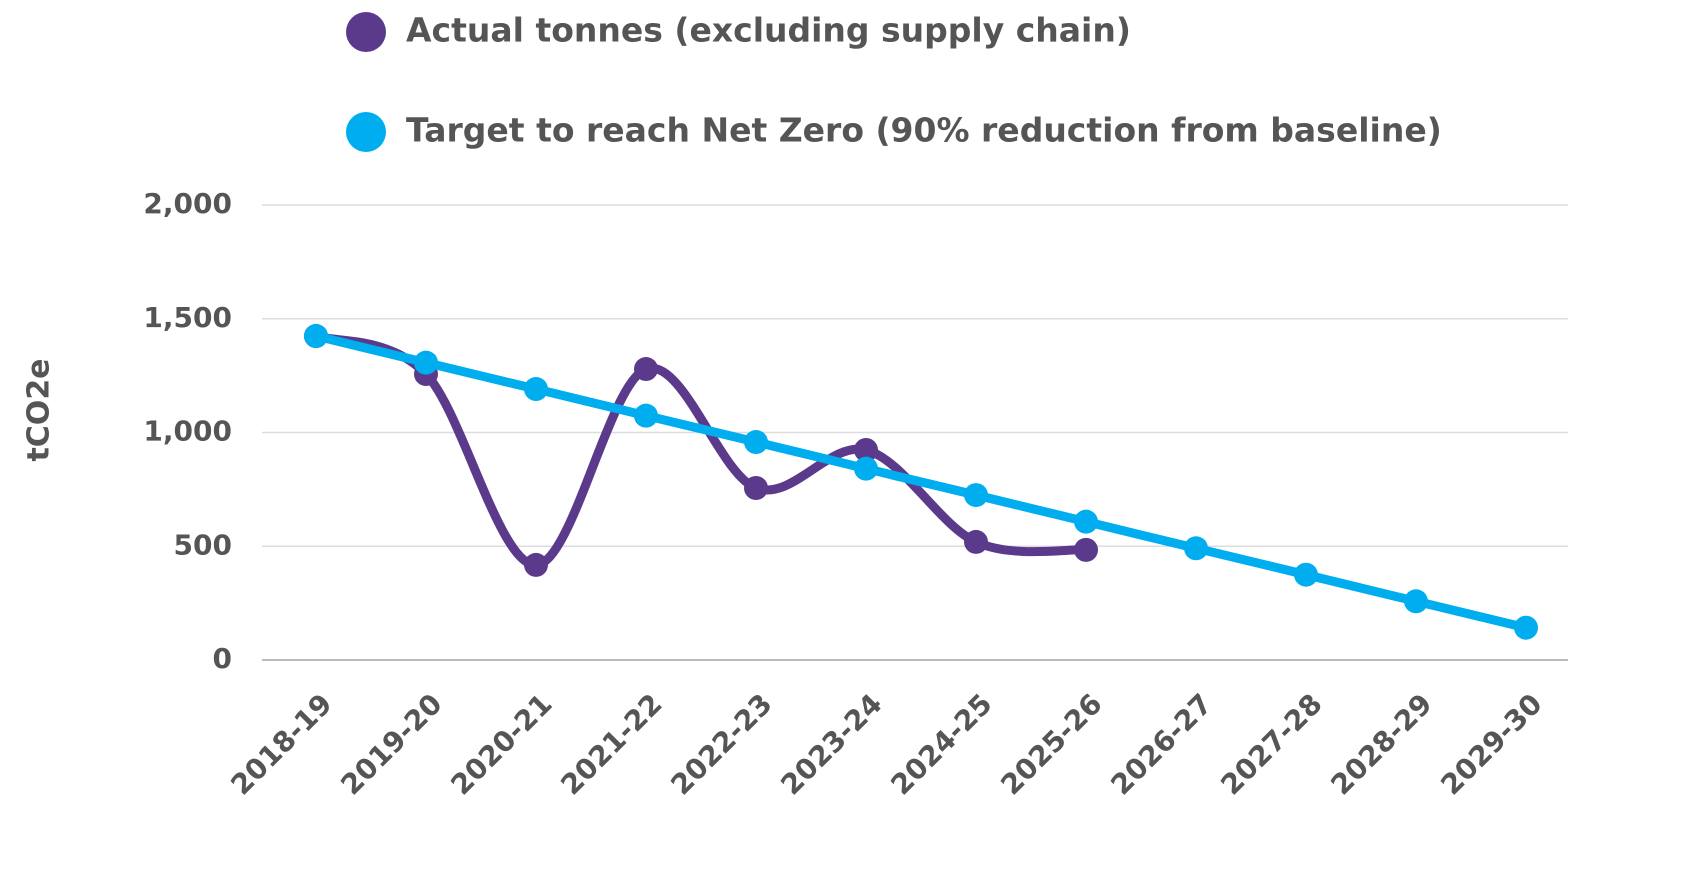  What do you see at coordinates (222, 658) in the screenshot?
I see `y-tick-label: 0` at bounding box center [222, 658].